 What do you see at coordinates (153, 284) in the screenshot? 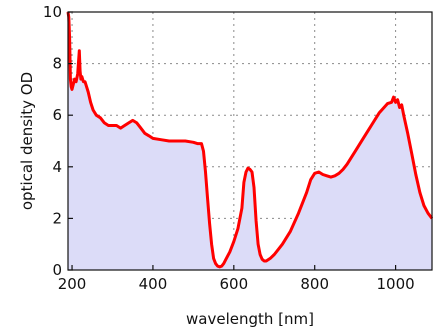
I see `x-tick-label: 400` at bounding box center [153, 284].